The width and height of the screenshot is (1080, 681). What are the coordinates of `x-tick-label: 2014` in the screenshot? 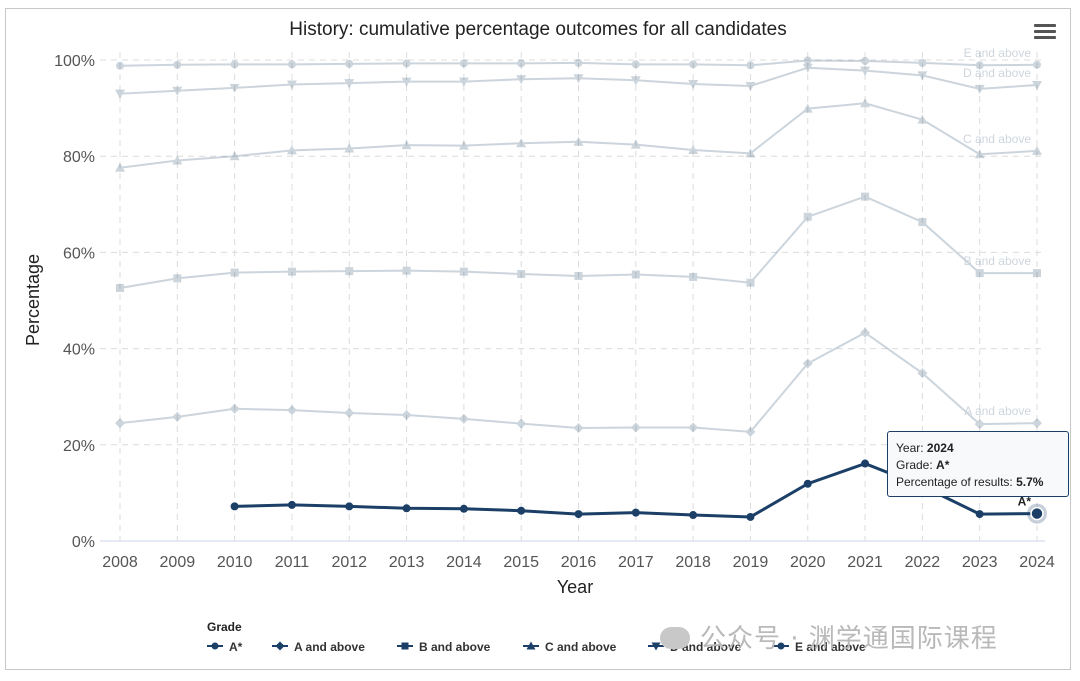 It's located at (464, 562).